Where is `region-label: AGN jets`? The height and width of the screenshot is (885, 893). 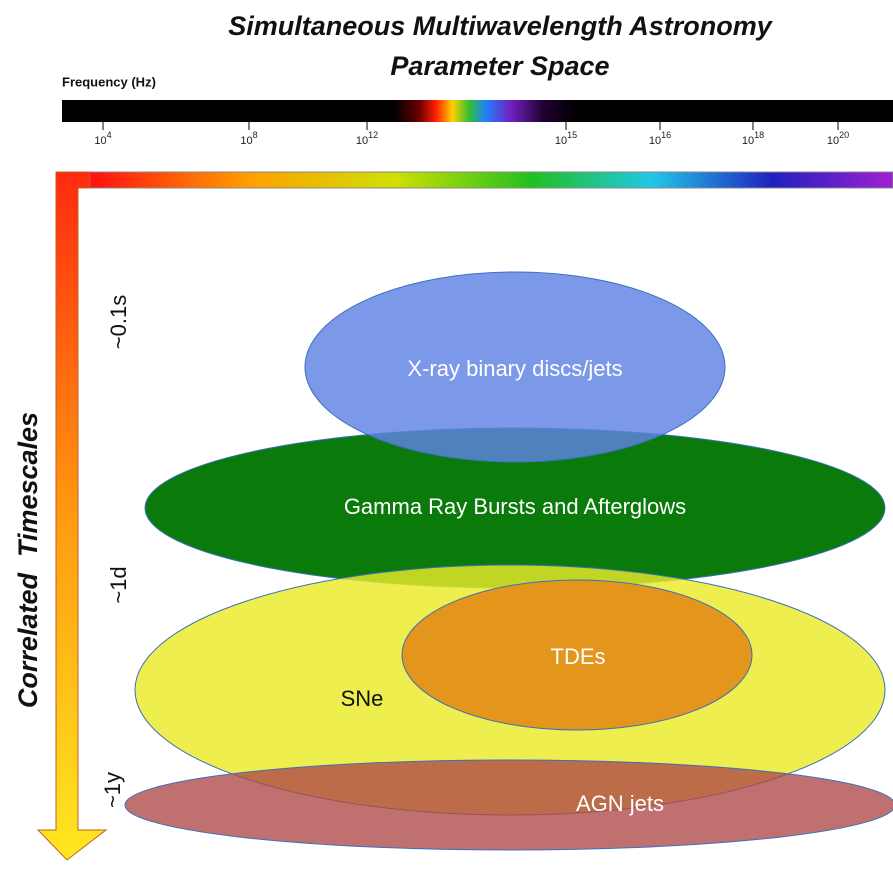 region-label: AGN jets is located at coordinates (620, 803).